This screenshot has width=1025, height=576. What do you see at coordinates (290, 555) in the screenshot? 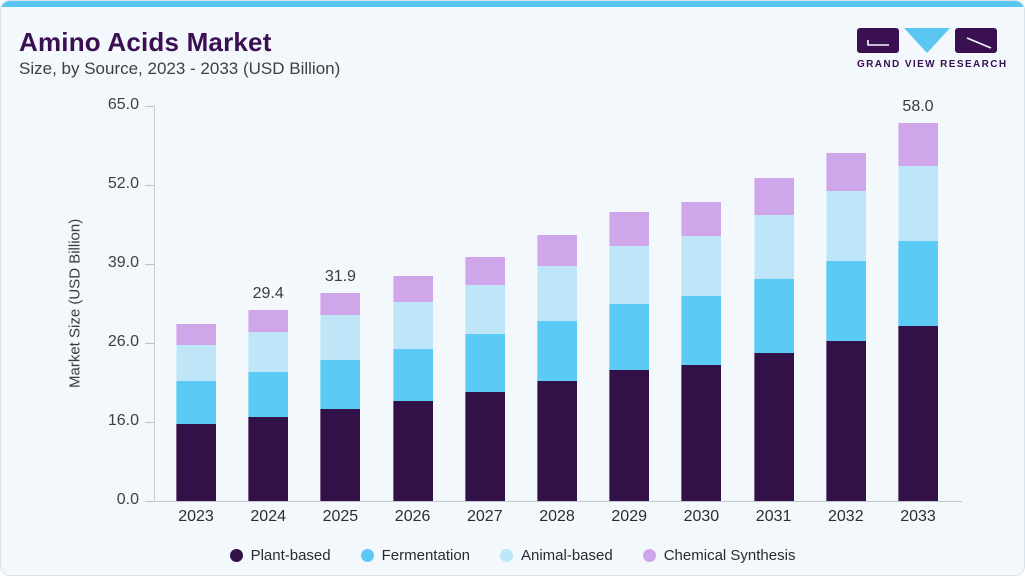
I see `legend-label: Plant-based` at bounding box center [290, 555].